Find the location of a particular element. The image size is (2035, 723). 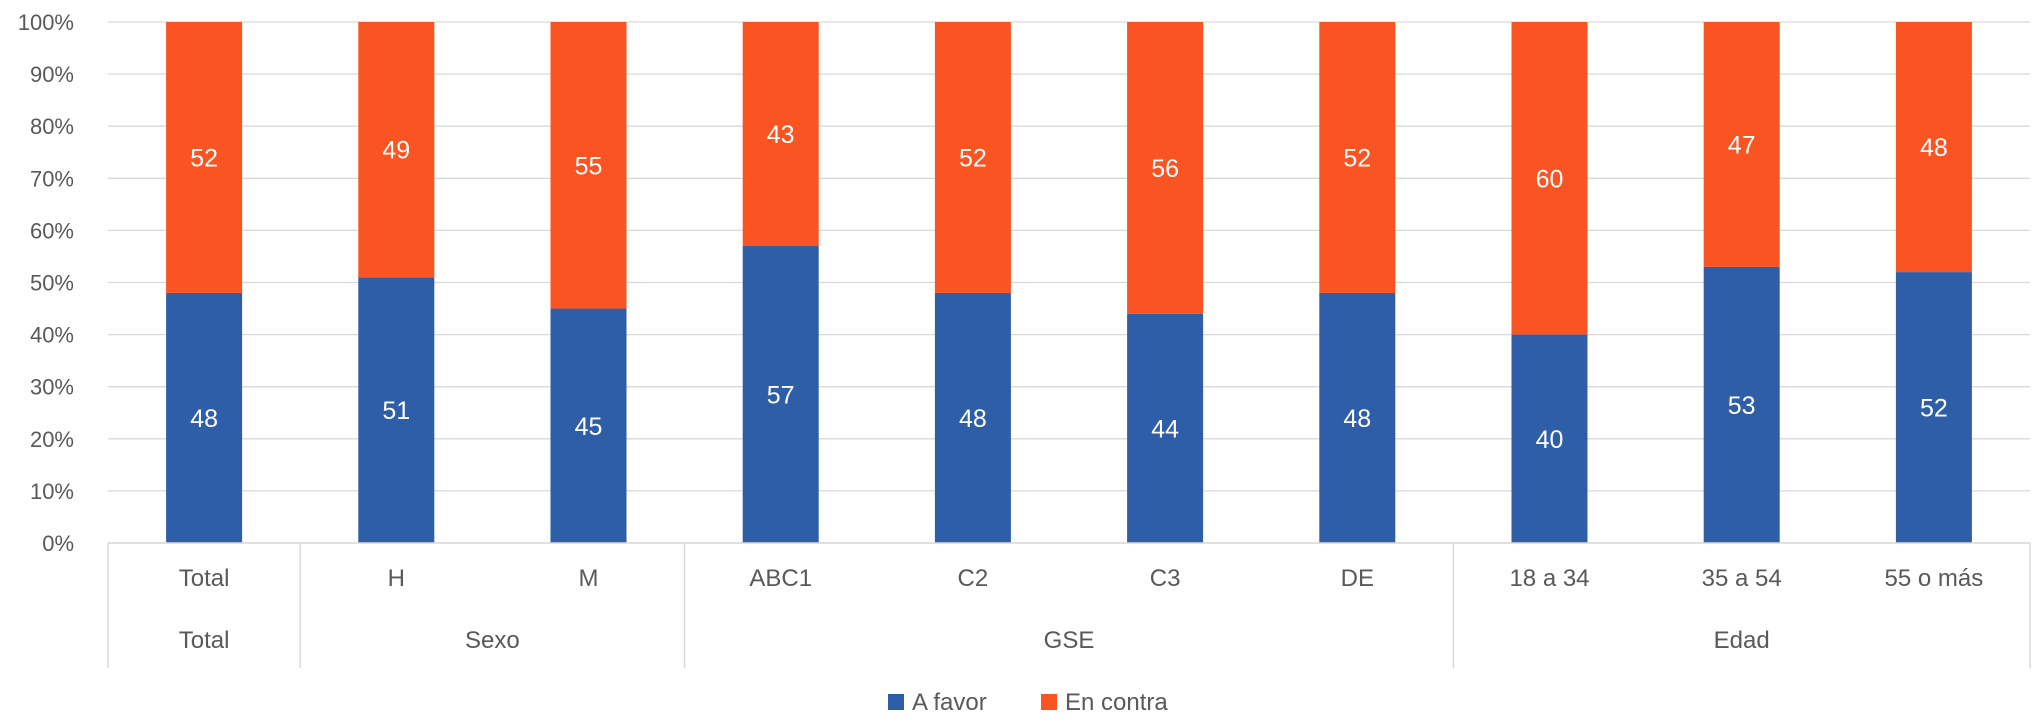

y-tick-label: 50% is located at coordinates (52, 283).